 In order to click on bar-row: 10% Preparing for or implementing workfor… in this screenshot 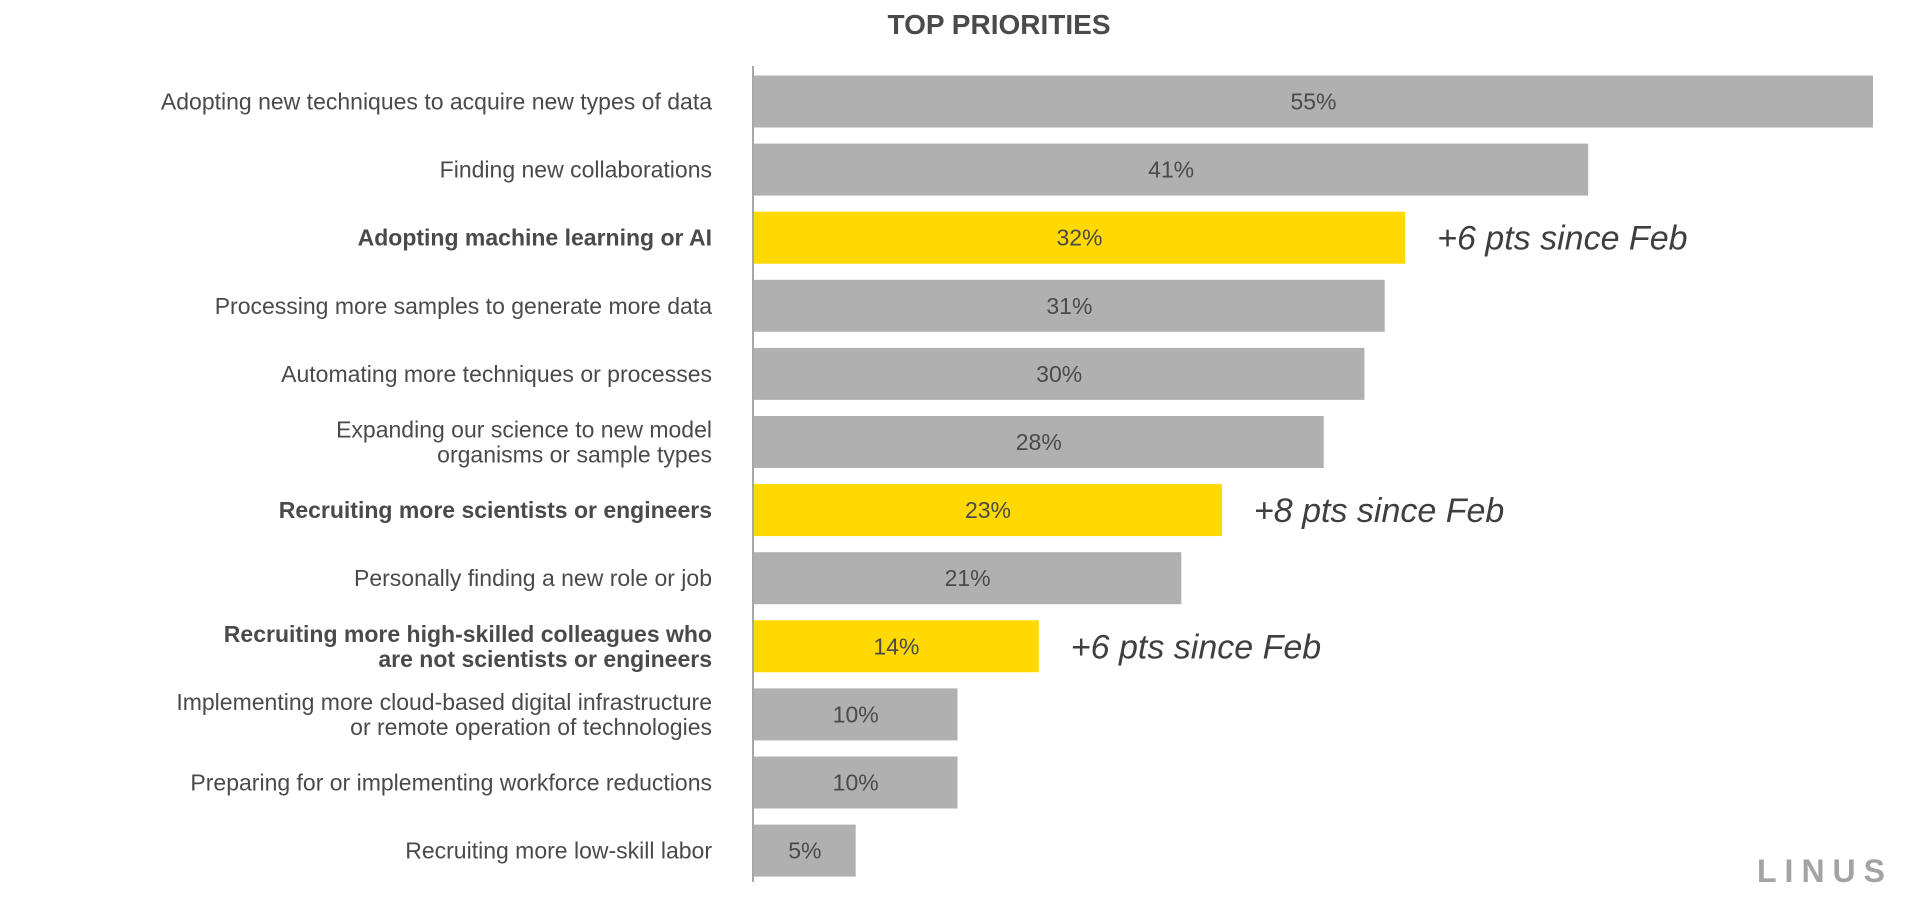, I will do `click(574, 782)`.